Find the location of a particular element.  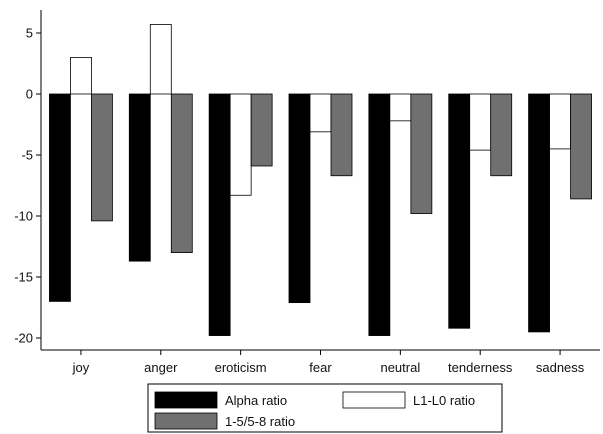

x-tick-label: anger is located at coordinates (161, 367).